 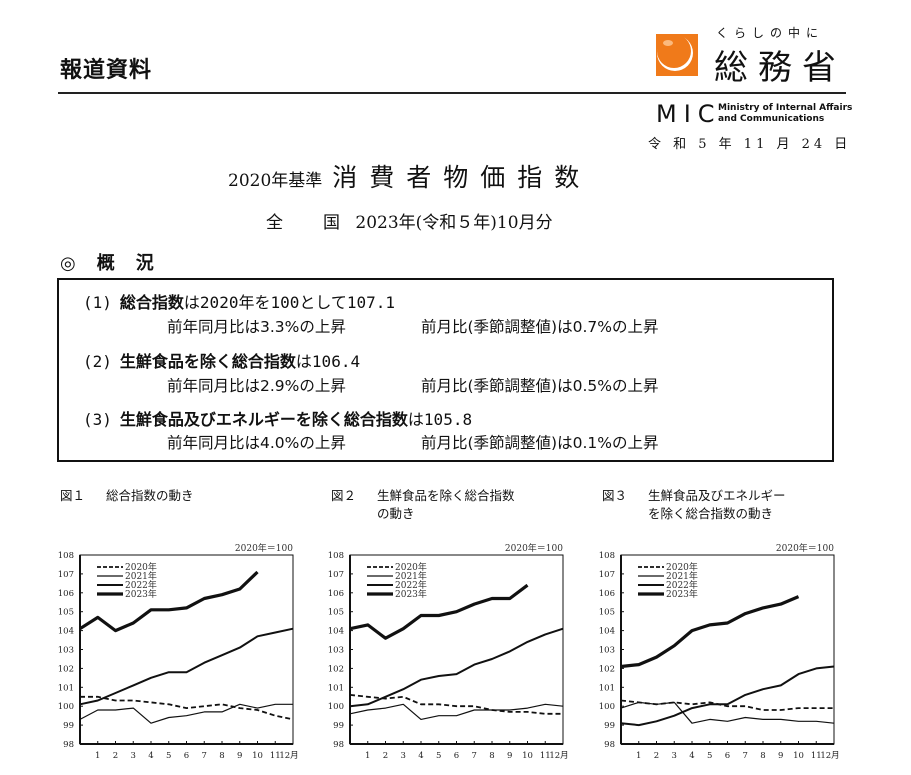 I want to click on press-release-label: 報道資料, so click(x=106, y=70).